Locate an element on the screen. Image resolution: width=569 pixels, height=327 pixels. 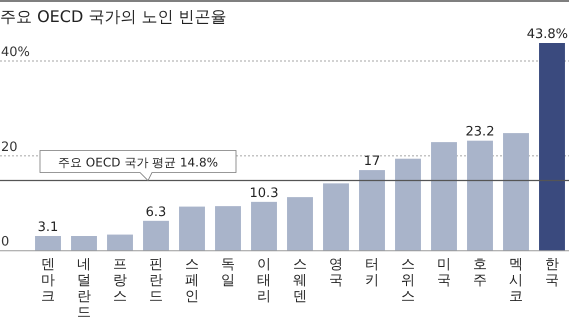
x-tick-label: 덴마크 is located at coordinates (48, 280).